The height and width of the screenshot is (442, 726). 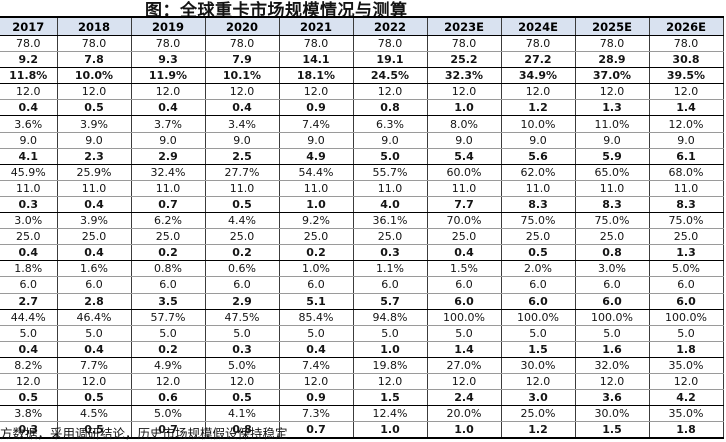 I want to click on cell: 14.1, so click(x=316, y=60).